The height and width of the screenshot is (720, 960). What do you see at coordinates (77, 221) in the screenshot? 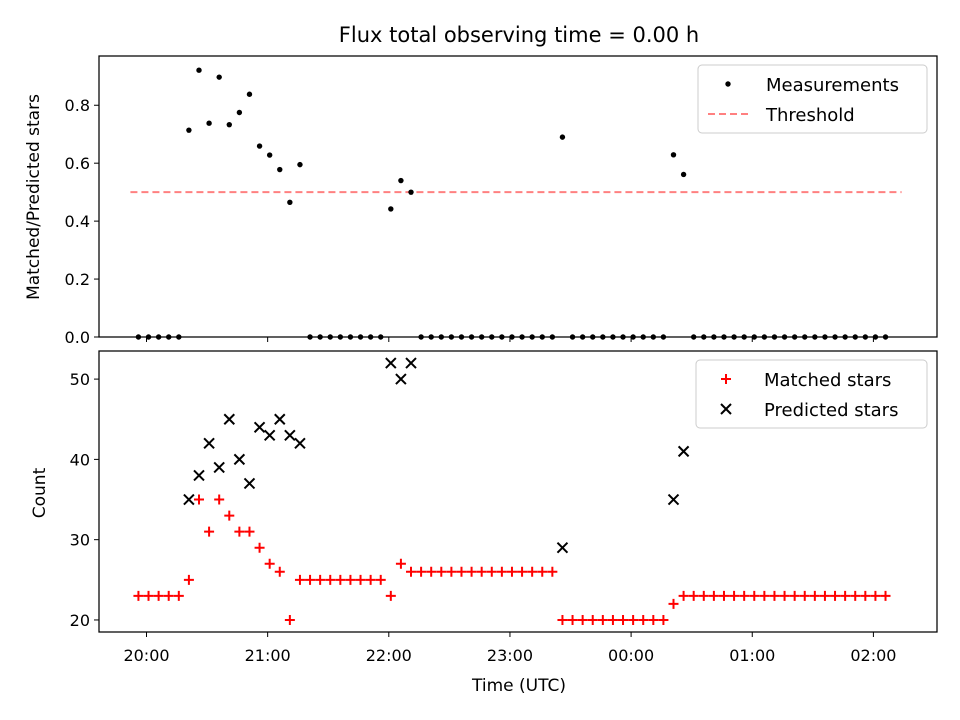
I see `y-tick-label: 0.4` at bounding box center [77, 221].